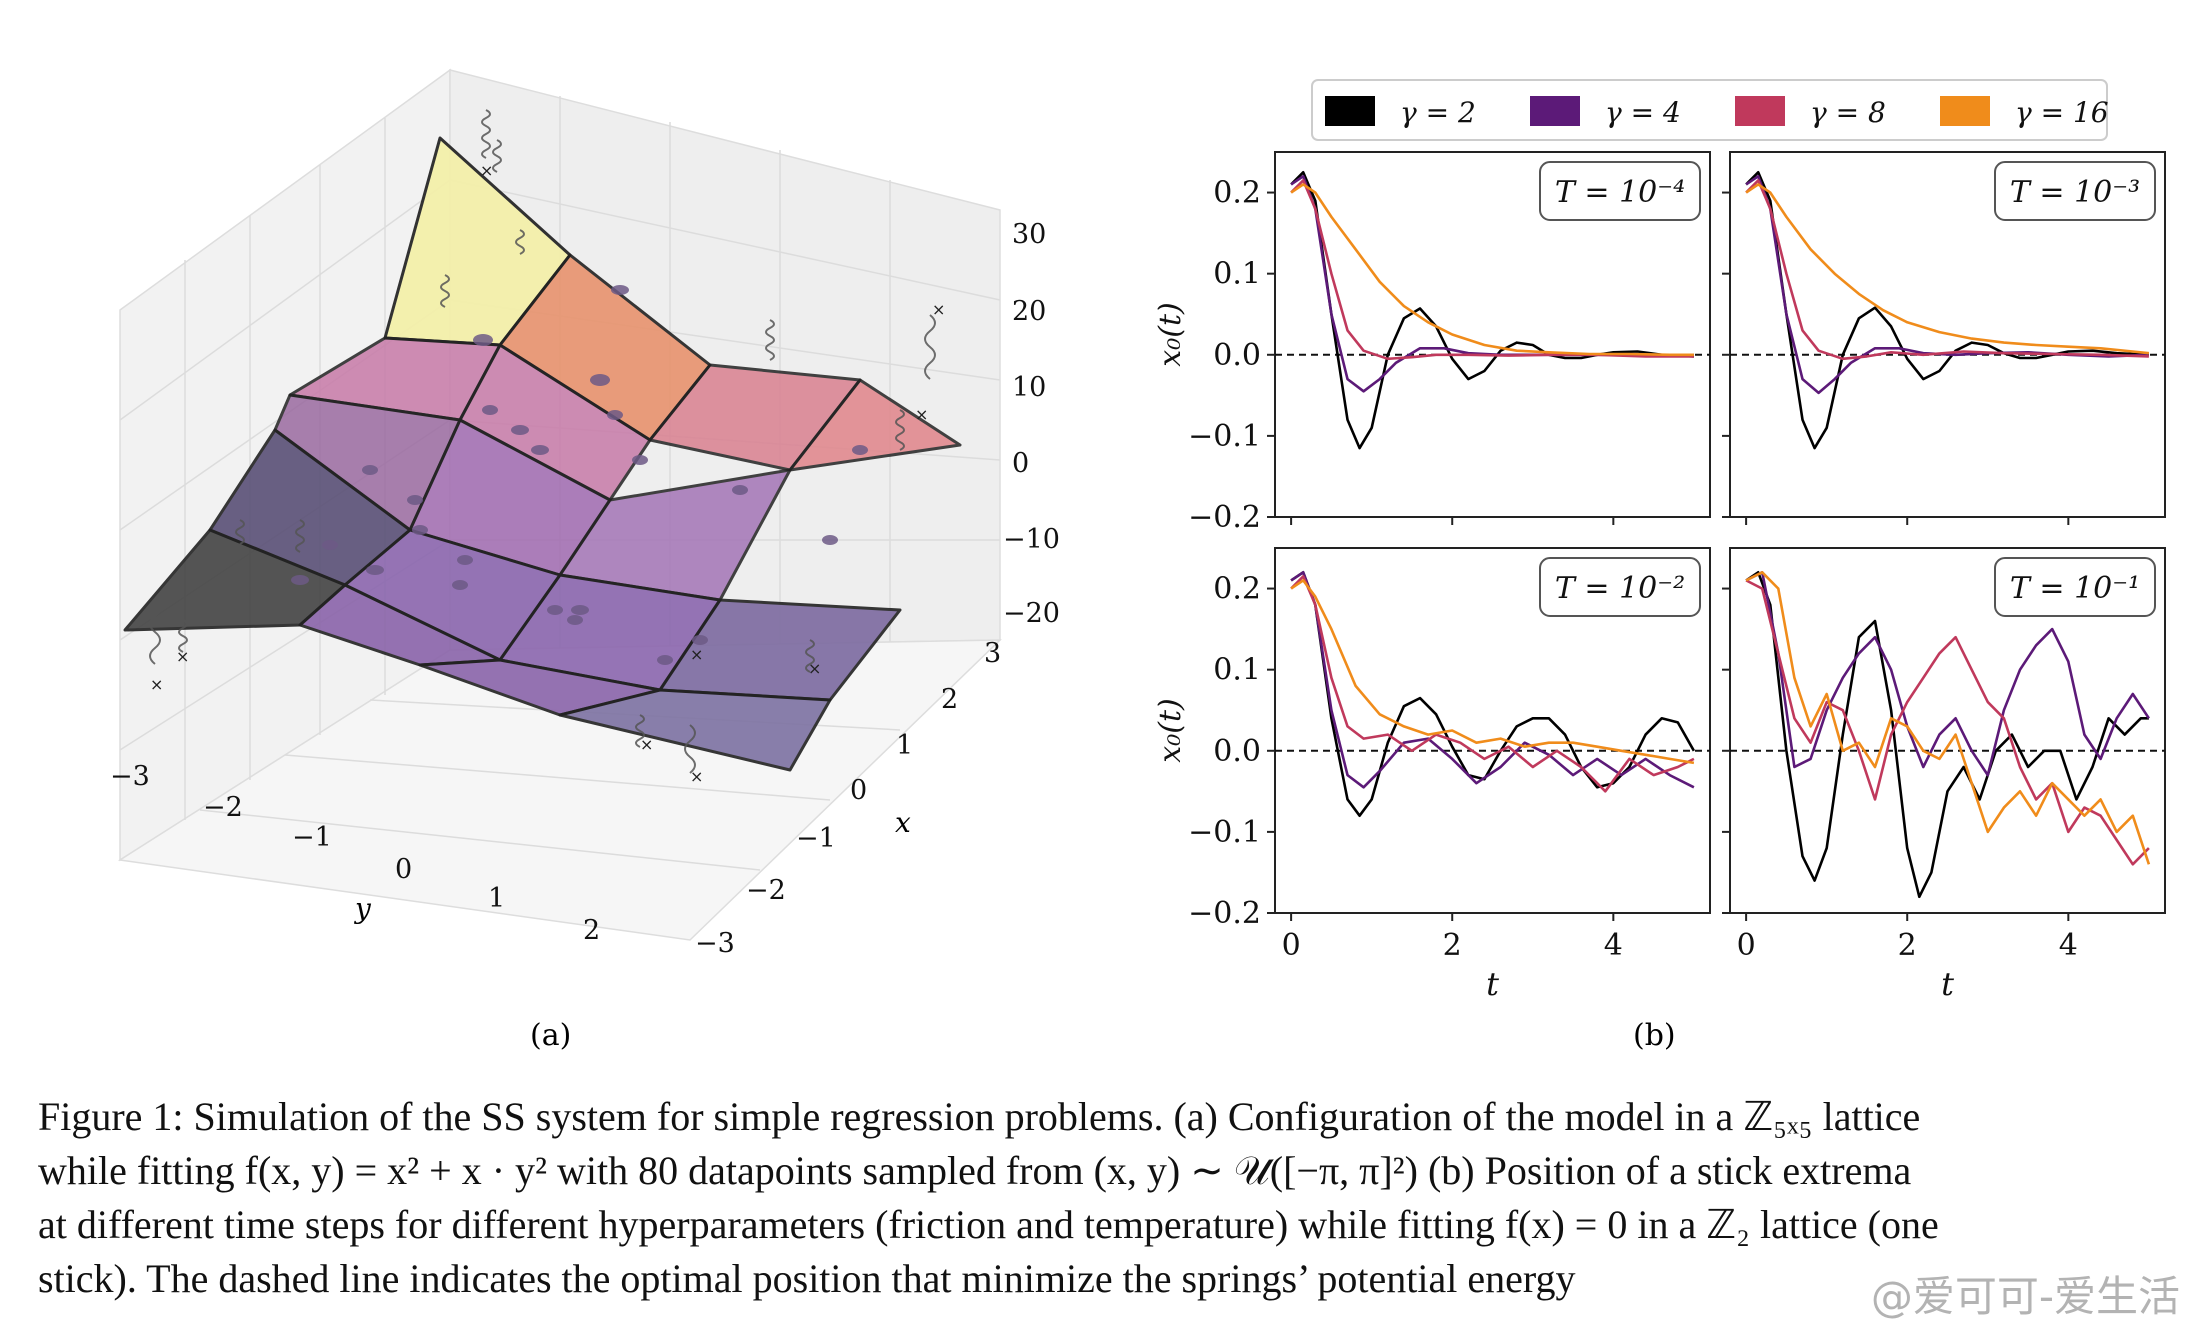 The width and height of the screenshot is (2210, 1342). Describe the element at coordinates (1031, 539) in the screenshot. I see `z-tick-label: −10` at that location.